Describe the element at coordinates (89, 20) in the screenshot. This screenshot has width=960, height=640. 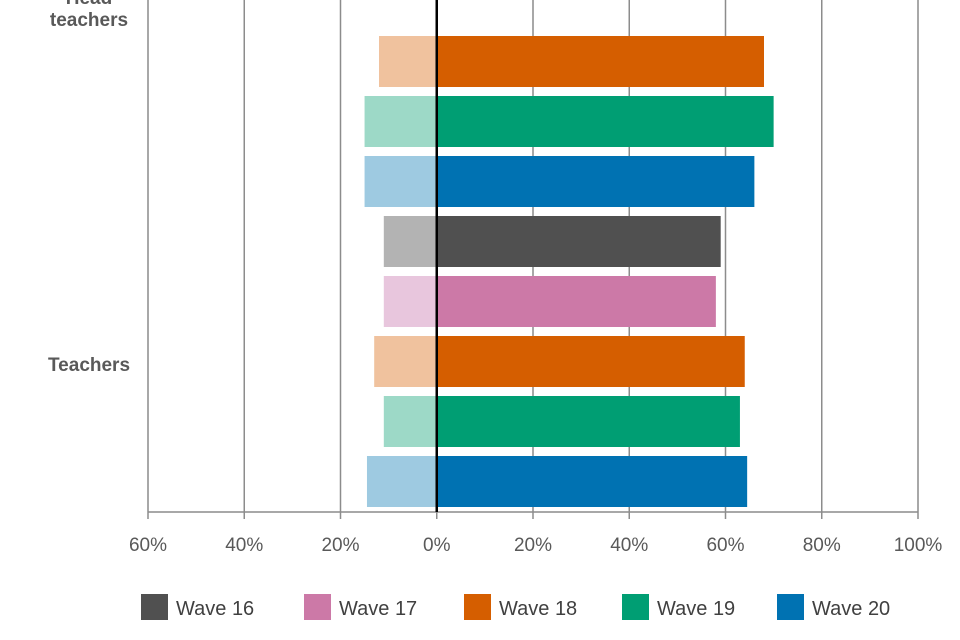
I see `group-label-line: teachers` at that location.